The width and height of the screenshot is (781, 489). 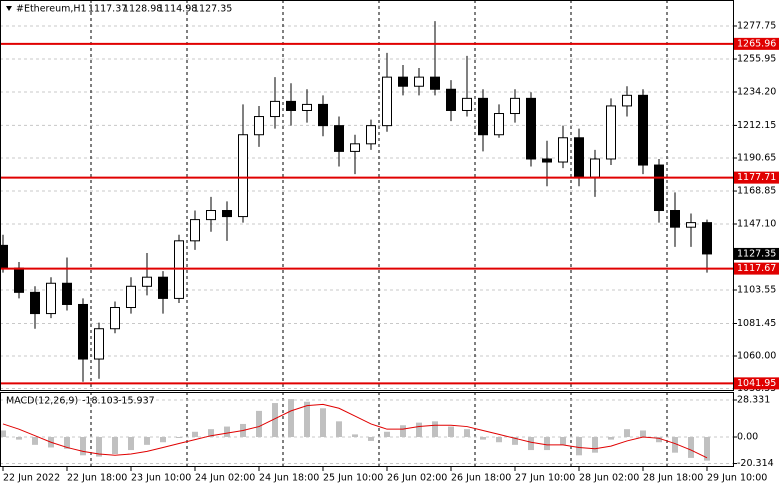 What do you see at coordinates (100, 401) in the screenshot?
I see `macd-value: -18.103` at bounding box center [100, 401].